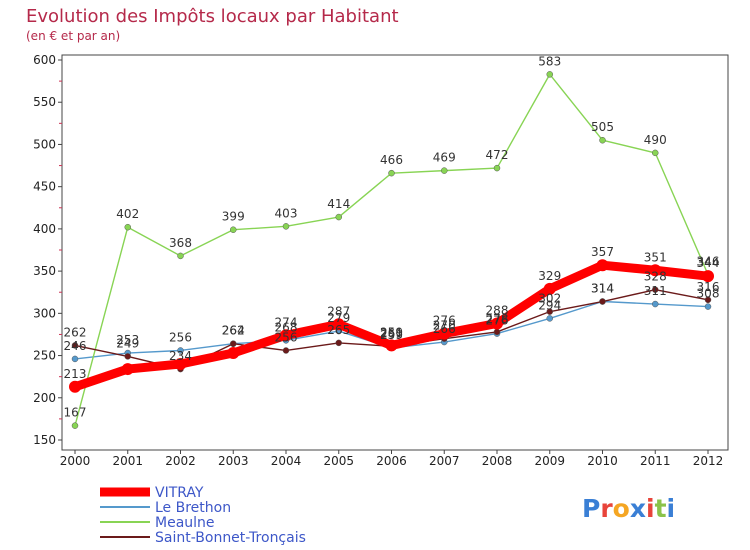  Describe the element at coordinates (602, 461) in the screenshot. I see `x-tick-label: 2010` at that location.